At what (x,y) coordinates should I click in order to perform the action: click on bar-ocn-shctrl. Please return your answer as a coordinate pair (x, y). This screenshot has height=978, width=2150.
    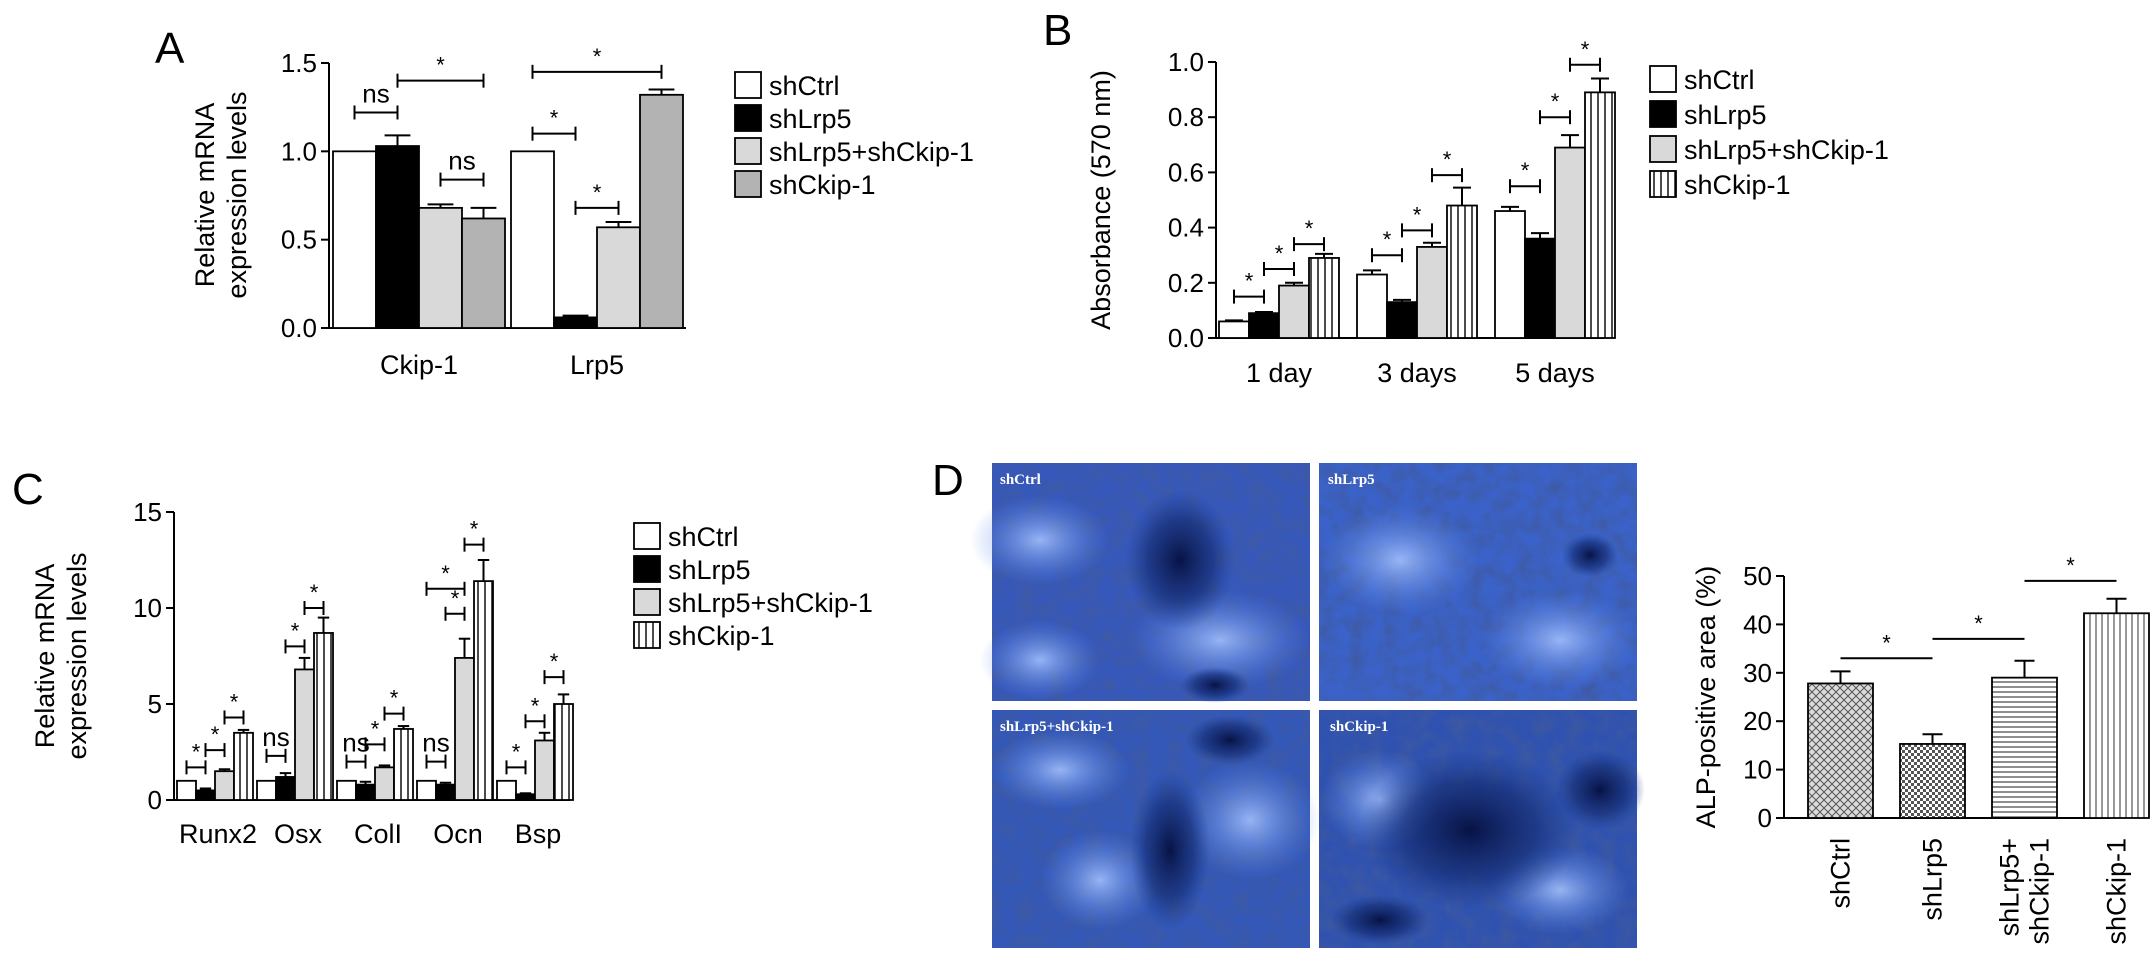
    Looking at the image, I should click on (426, 790).